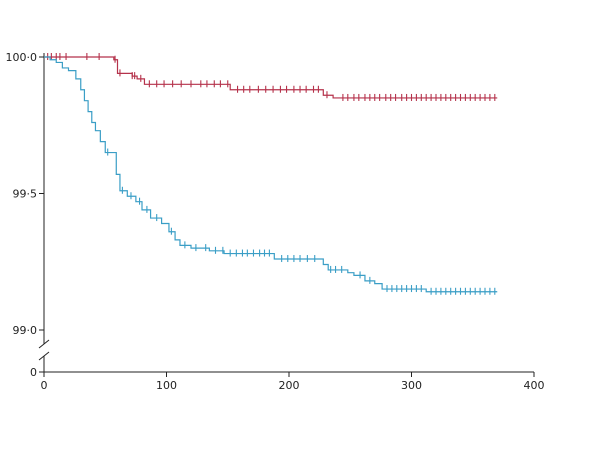 Image resolution: width=600 pixels, height=458 pixels. Describe the element at coordinates (25, 194) in the screenshot. I see `y-tick-label: 99·5` at that location.